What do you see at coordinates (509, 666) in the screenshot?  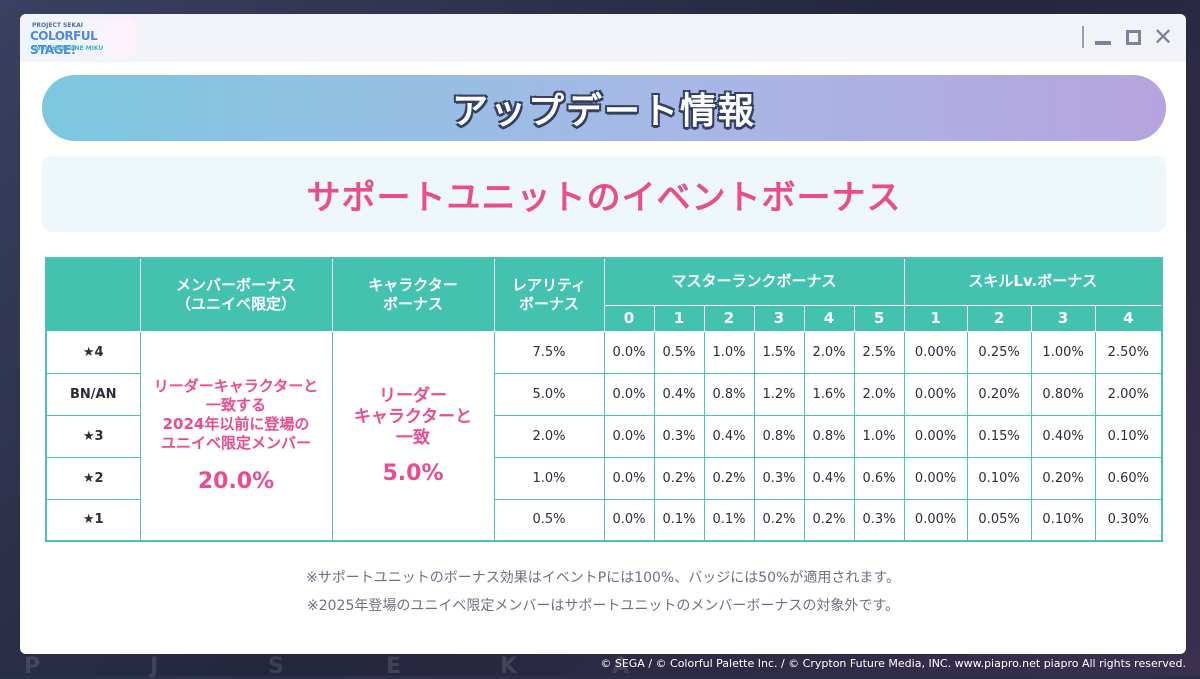 I see `background-letter: K` at bounding box center [509, 666].